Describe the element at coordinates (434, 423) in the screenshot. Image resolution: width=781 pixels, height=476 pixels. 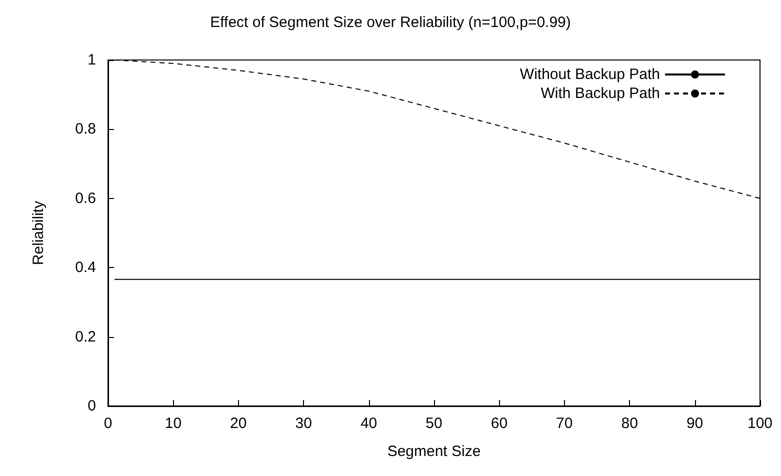
I see `x-tick-label: 50` at that location.